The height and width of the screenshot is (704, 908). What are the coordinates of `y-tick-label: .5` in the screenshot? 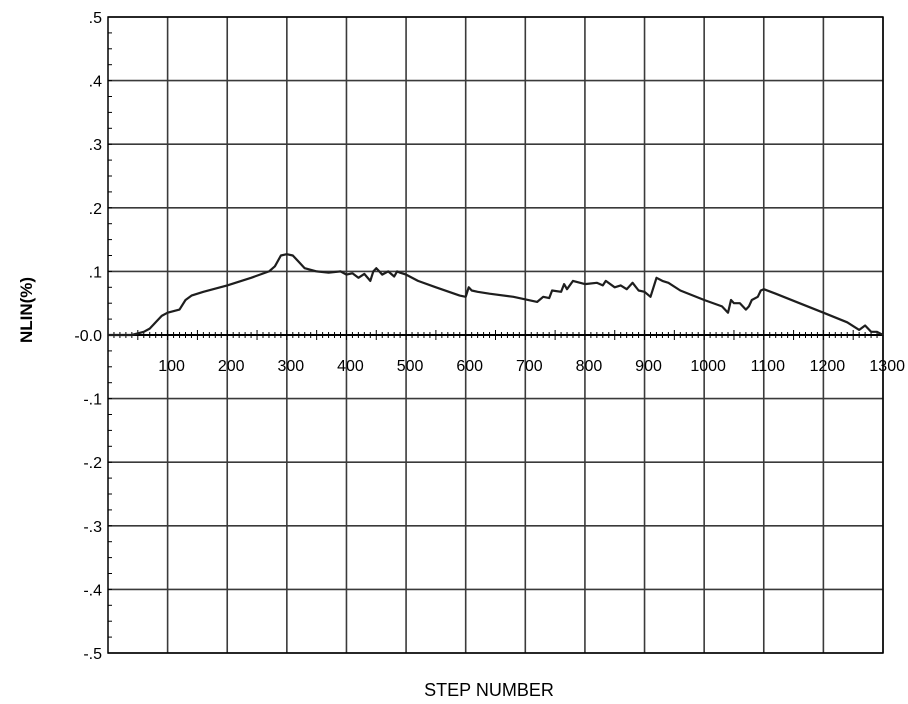 It's located at (95, 18).